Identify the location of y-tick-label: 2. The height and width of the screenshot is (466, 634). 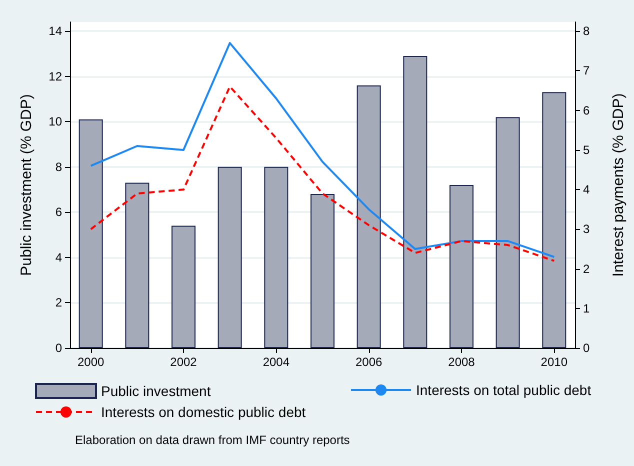
(58, 303).